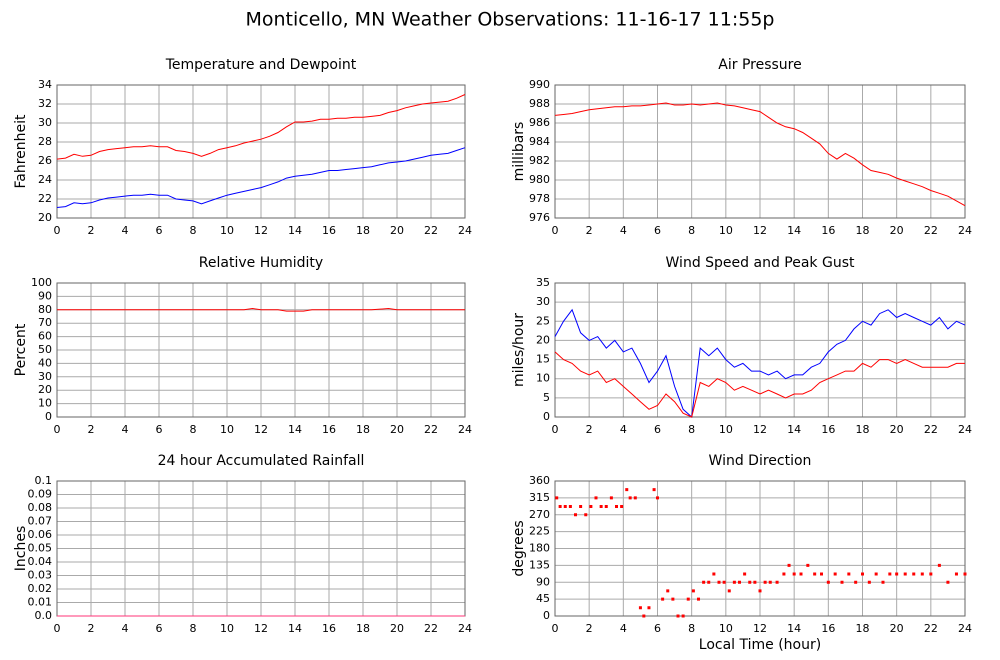  Describe the element at coordinates (539, 480) in the screenshot. I see `y-tick-label: 360` at that location.